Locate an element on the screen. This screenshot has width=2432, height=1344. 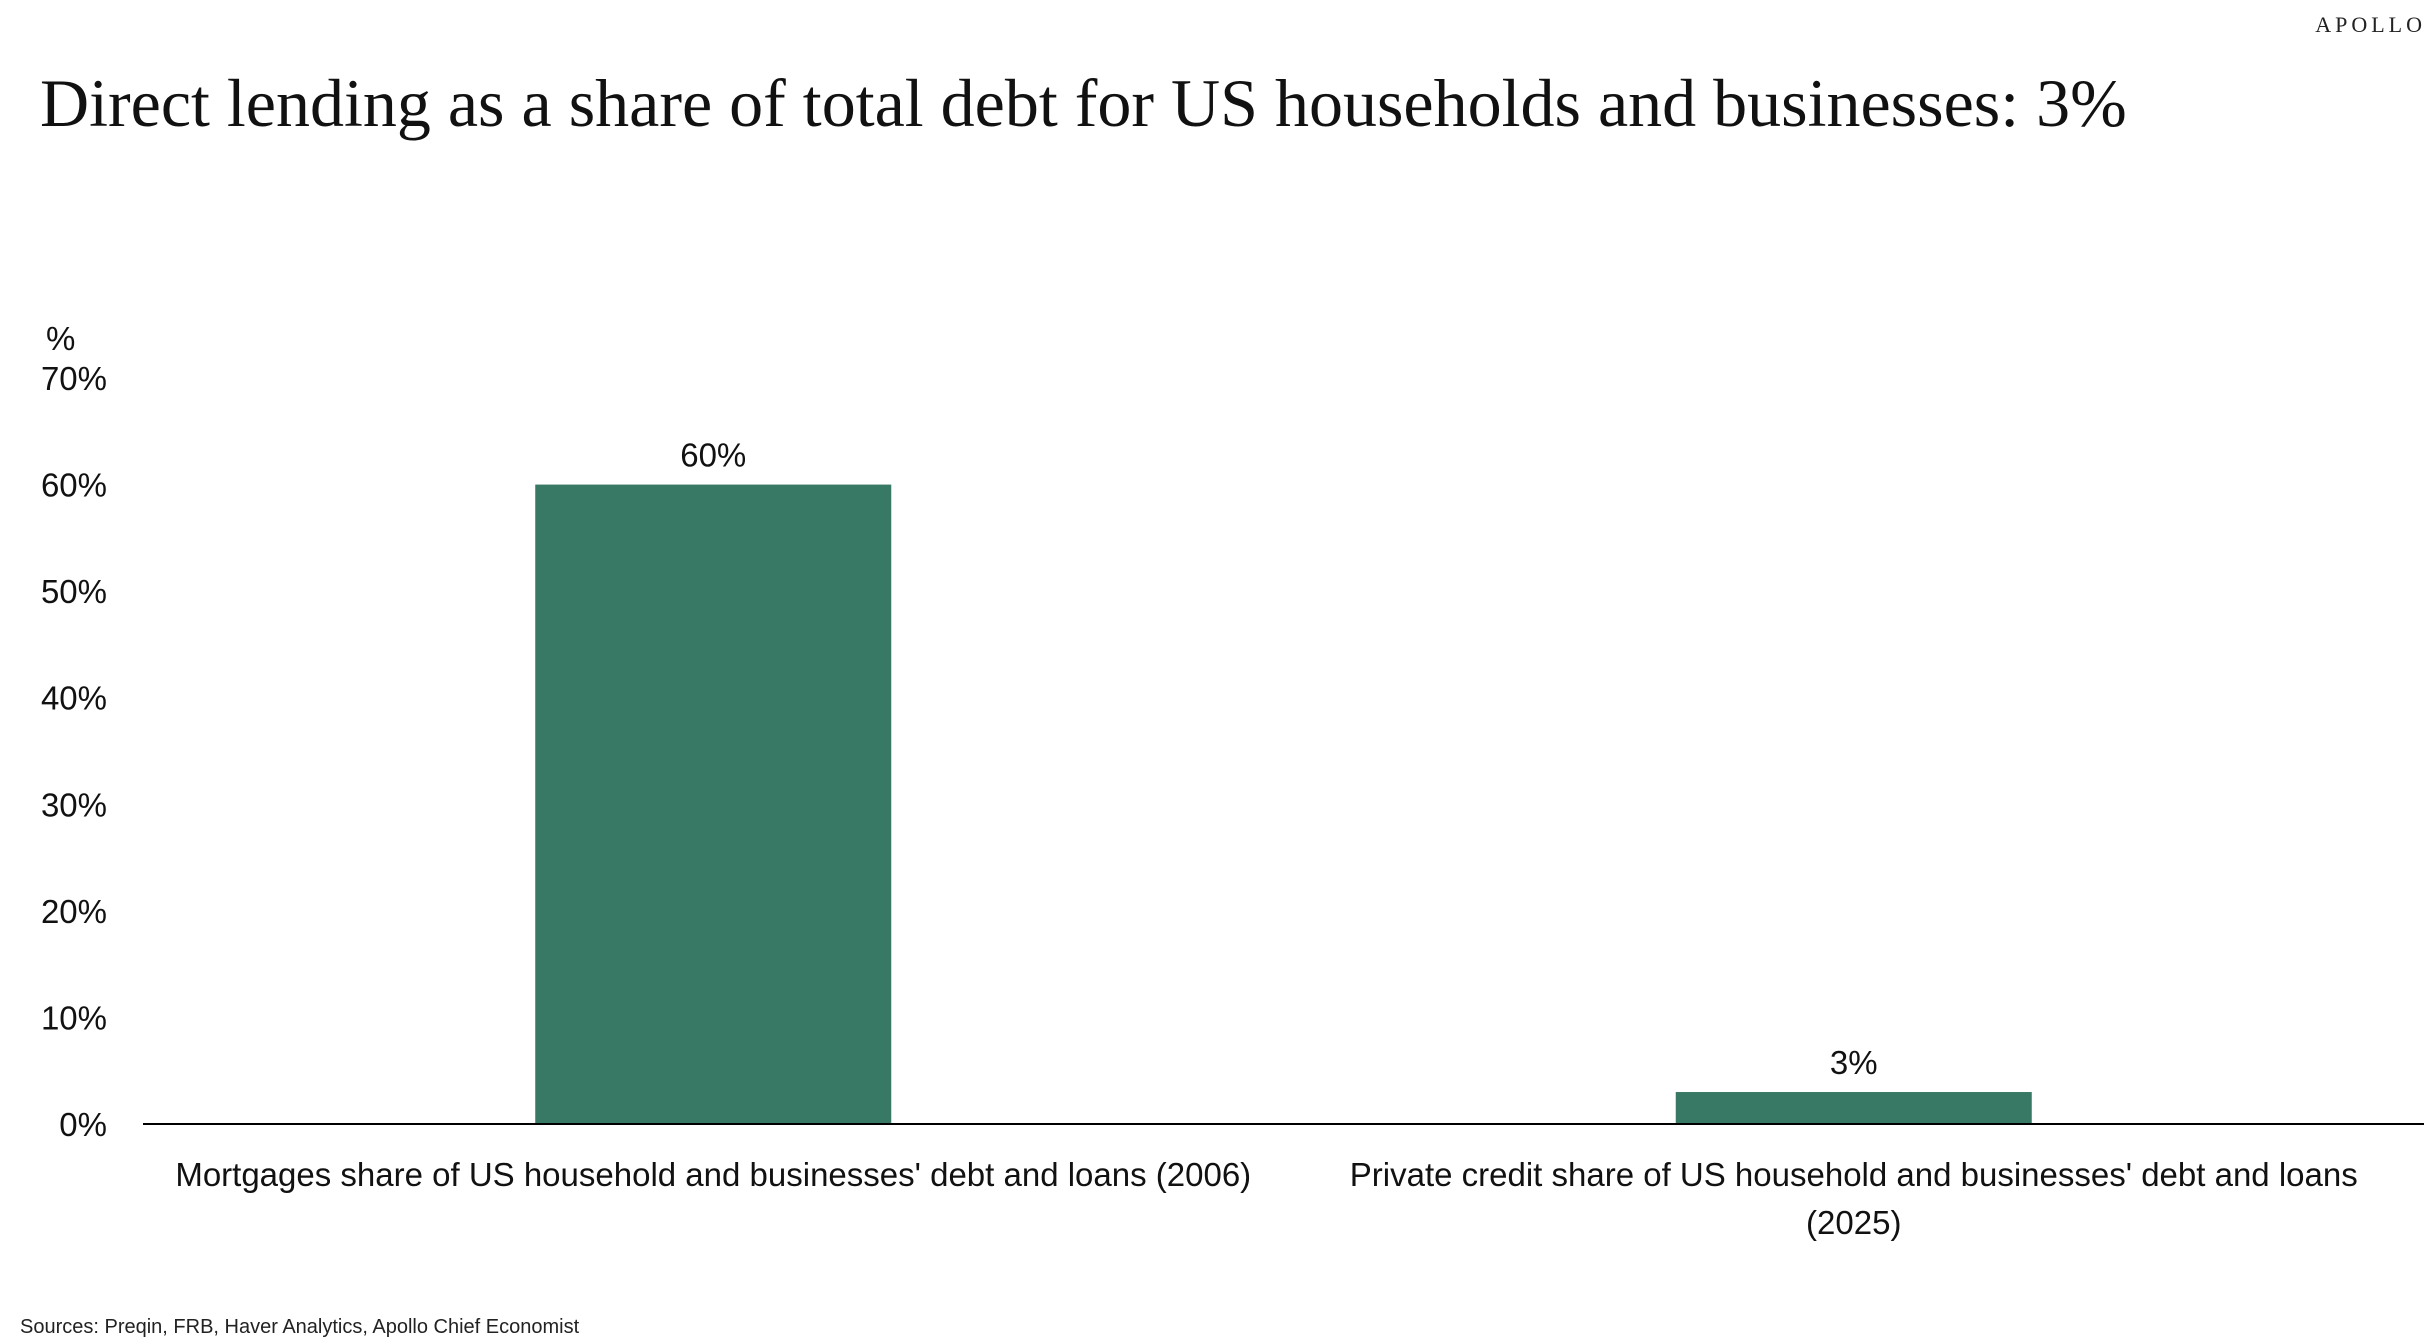
y-tick-label: 70% is located at coordinates (74, 378).